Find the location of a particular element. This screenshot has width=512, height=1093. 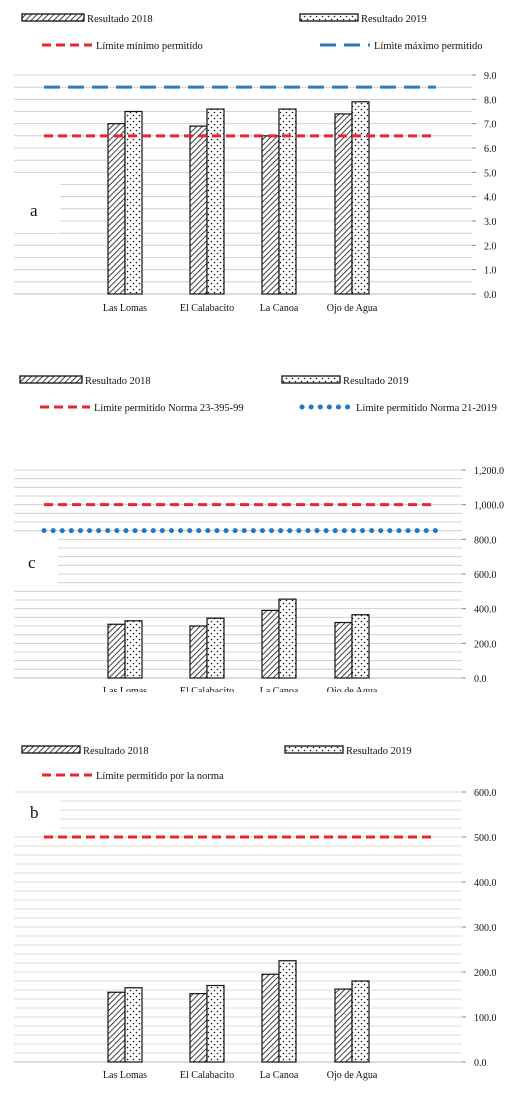

legend-item: Límite mínimo permitido is located at coordinates (122, 46).